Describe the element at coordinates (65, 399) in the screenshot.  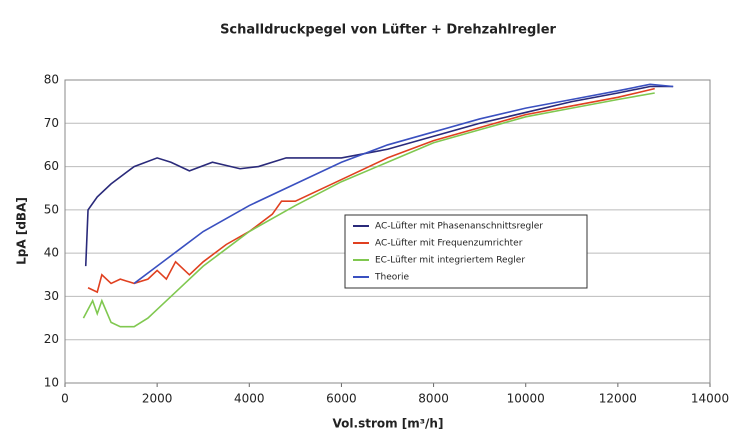
I see `x-tick-label: 0` at that location.